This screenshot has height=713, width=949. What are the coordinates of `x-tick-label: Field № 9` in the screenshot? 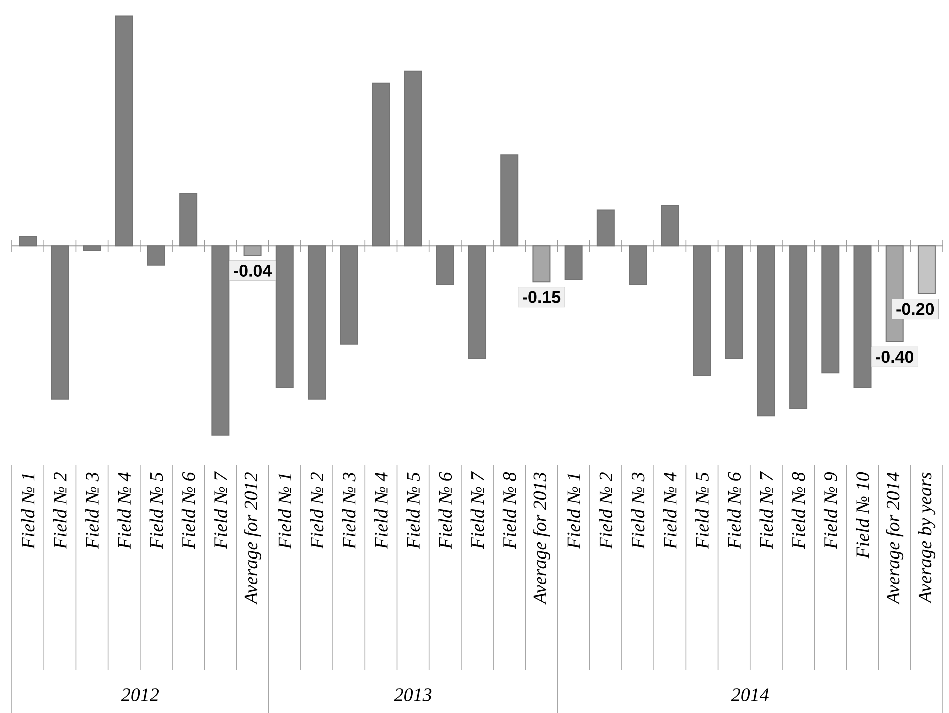 It's located at (831, 511).